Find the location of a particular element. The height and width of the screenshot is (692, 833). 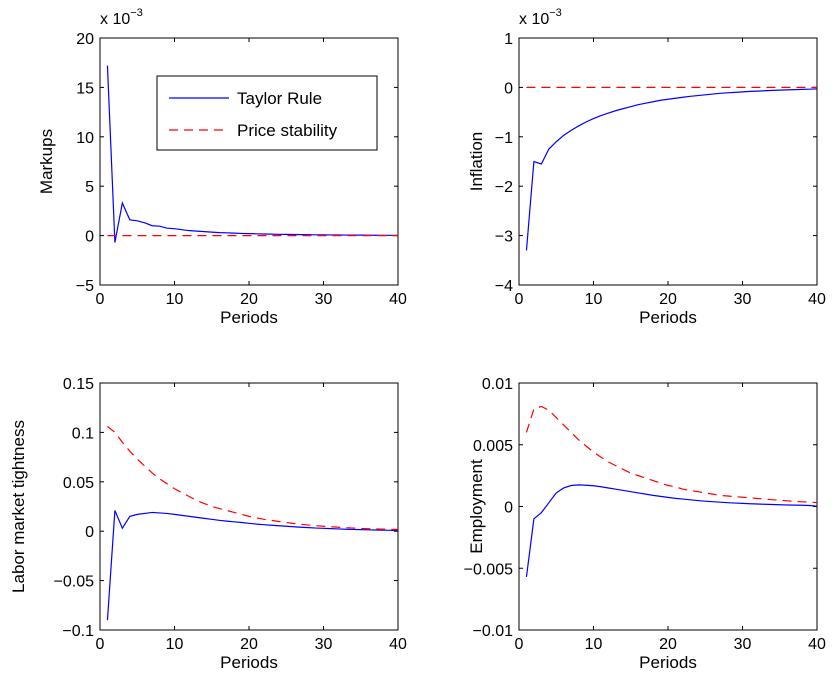

y-axis-label: Labor market tightness is located at coordinates (18, 506).